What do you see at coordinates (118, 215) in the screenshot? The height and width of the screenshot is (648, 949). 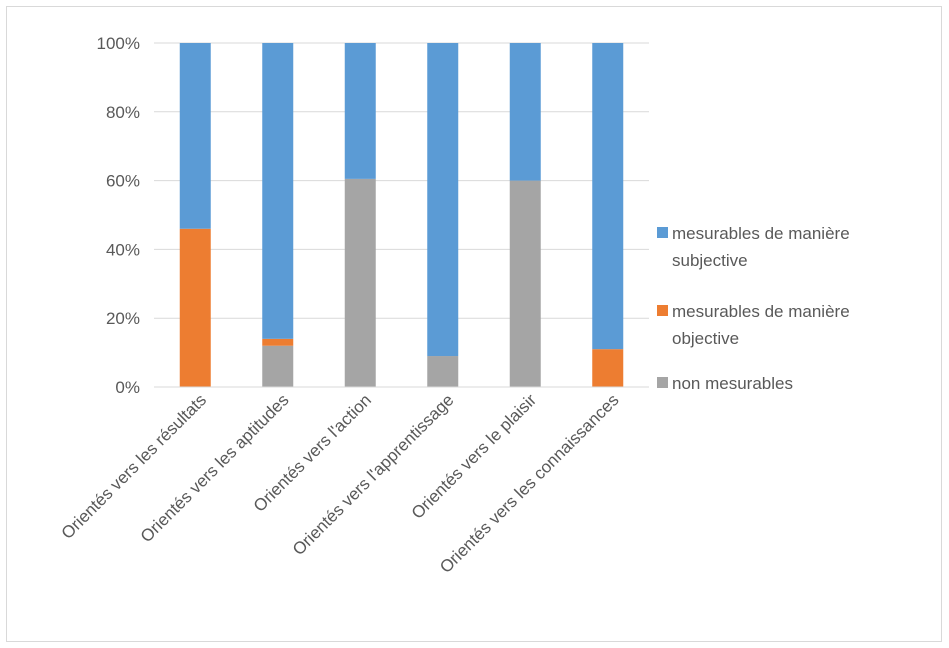 I see `y-axis-tick-labels: 0% 20% 40% 60% 80% 100%` at bounding box center [118, 215].